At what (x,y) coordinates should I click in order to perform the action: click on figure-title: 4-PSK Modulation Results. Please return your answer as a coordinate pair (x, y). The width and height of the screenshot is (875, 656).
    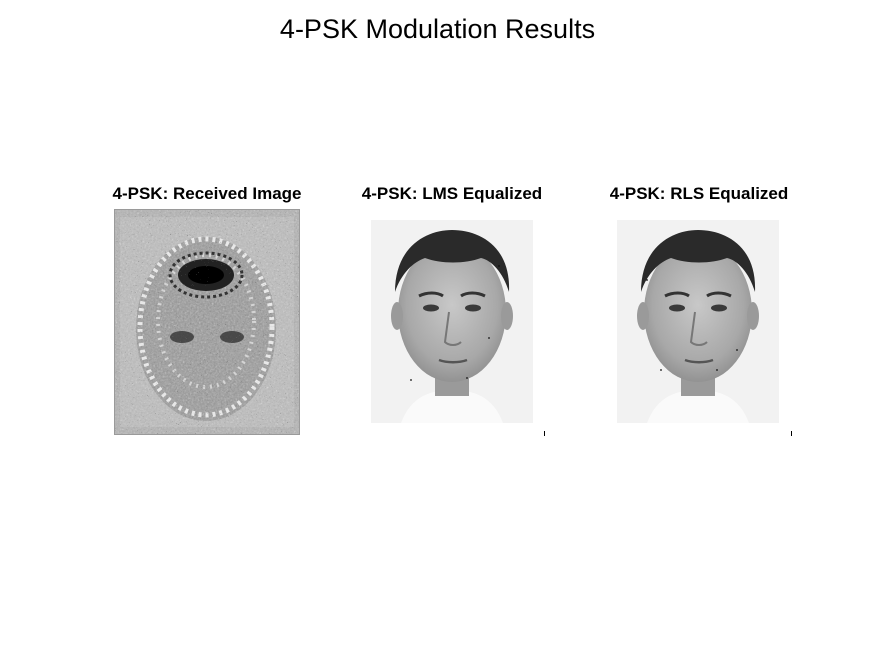
    Looking at the image, I should click on (437, 29).